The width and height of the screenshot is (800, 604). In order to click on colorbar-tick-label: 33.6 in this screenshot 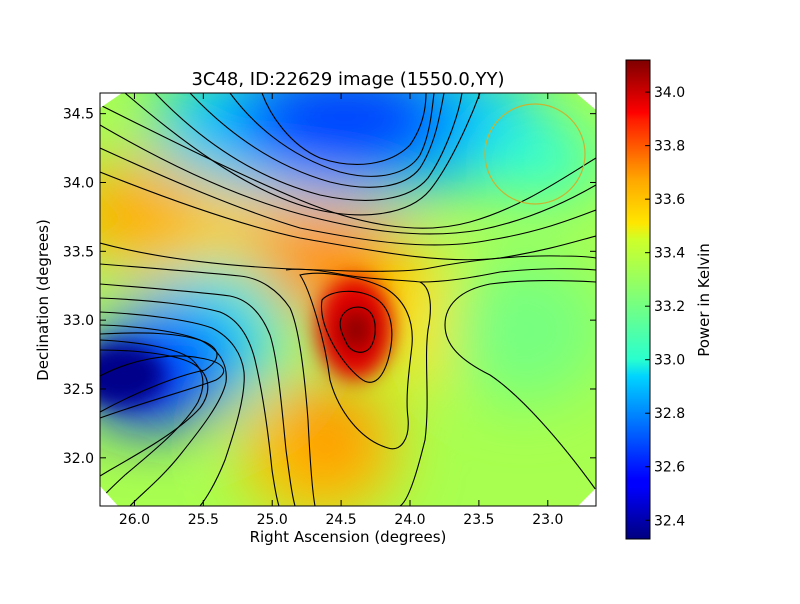, I will do `click(669, 200)`.